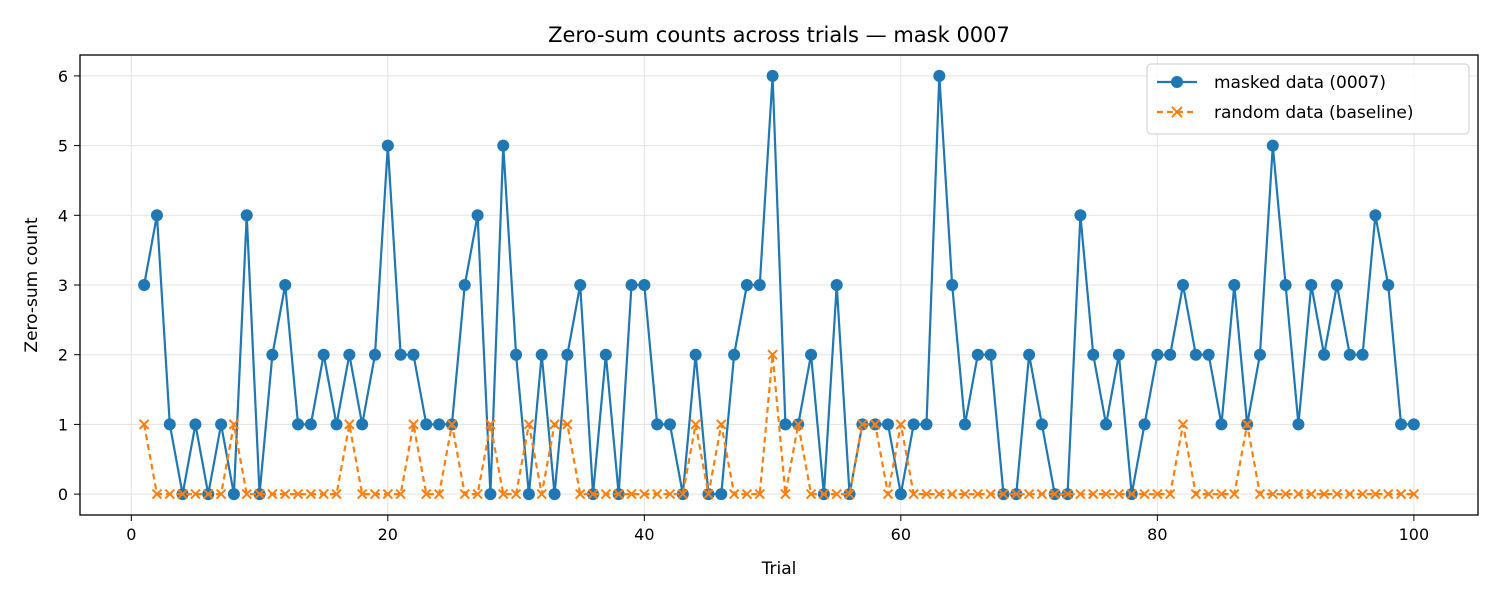 This screenshot has height=600, width=1500. What do you see at coordinates (63, 285) in the screenshot?
I see `y-tick-label: 3` at bounding box center [63, 285].